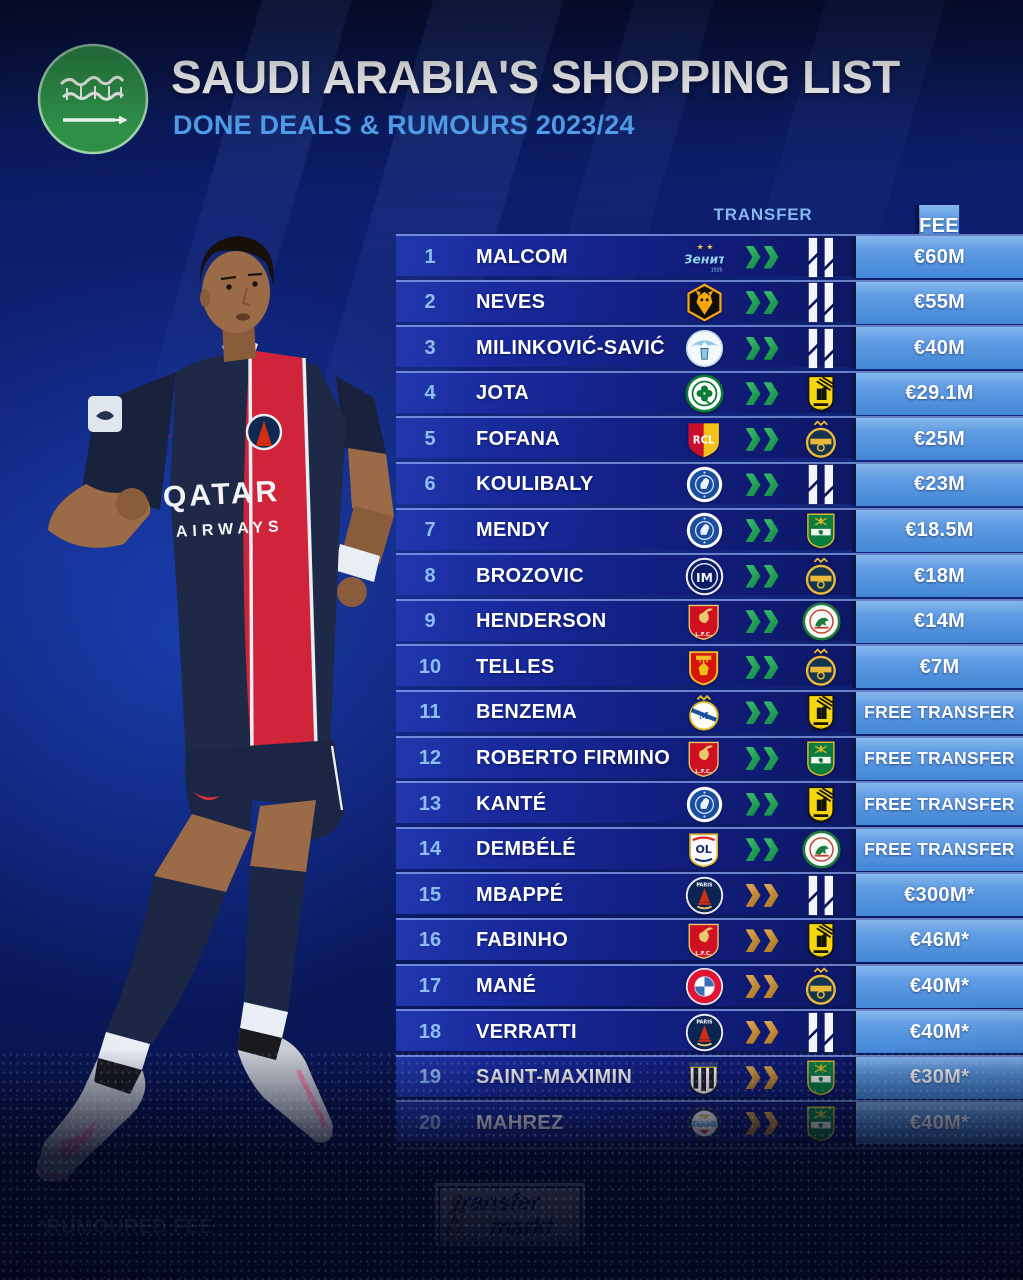 The height and width of the screenshot is (1280, 1023). Describe the element at coordinates (704, 667) in the screenshot. I see `club-badge-man-utd-icon` at that location.